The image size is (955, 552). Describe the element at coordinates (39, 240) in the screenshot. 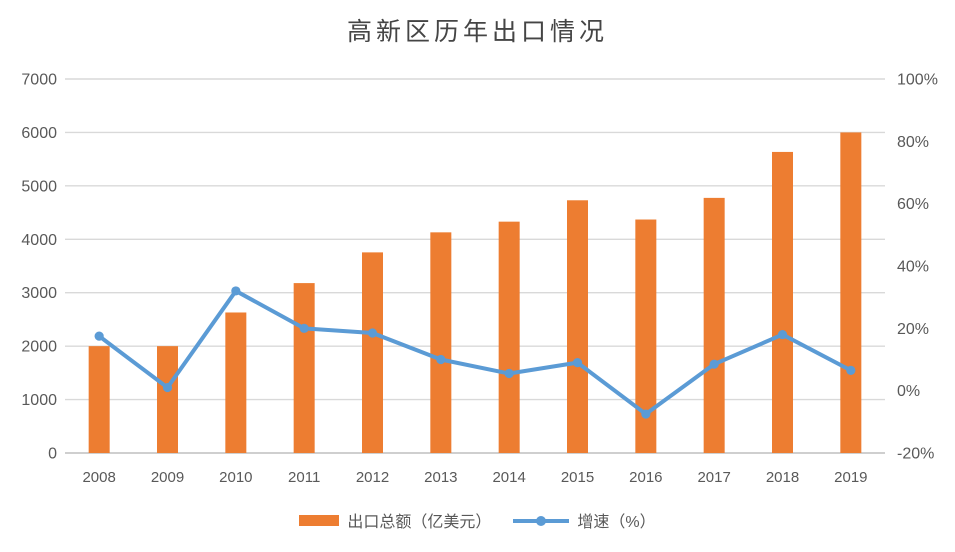

I see `left-tick-label: 4000` at that location.